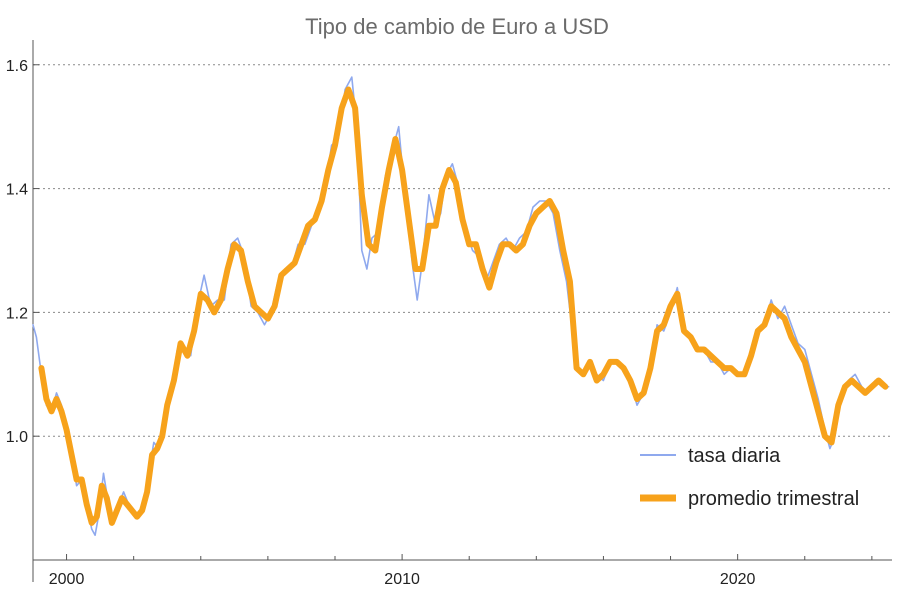 The image size is (900, 600). Describe the element at coordinates (738, 579) in the screenshot. I see `x-tick-label: 2020` at that location.